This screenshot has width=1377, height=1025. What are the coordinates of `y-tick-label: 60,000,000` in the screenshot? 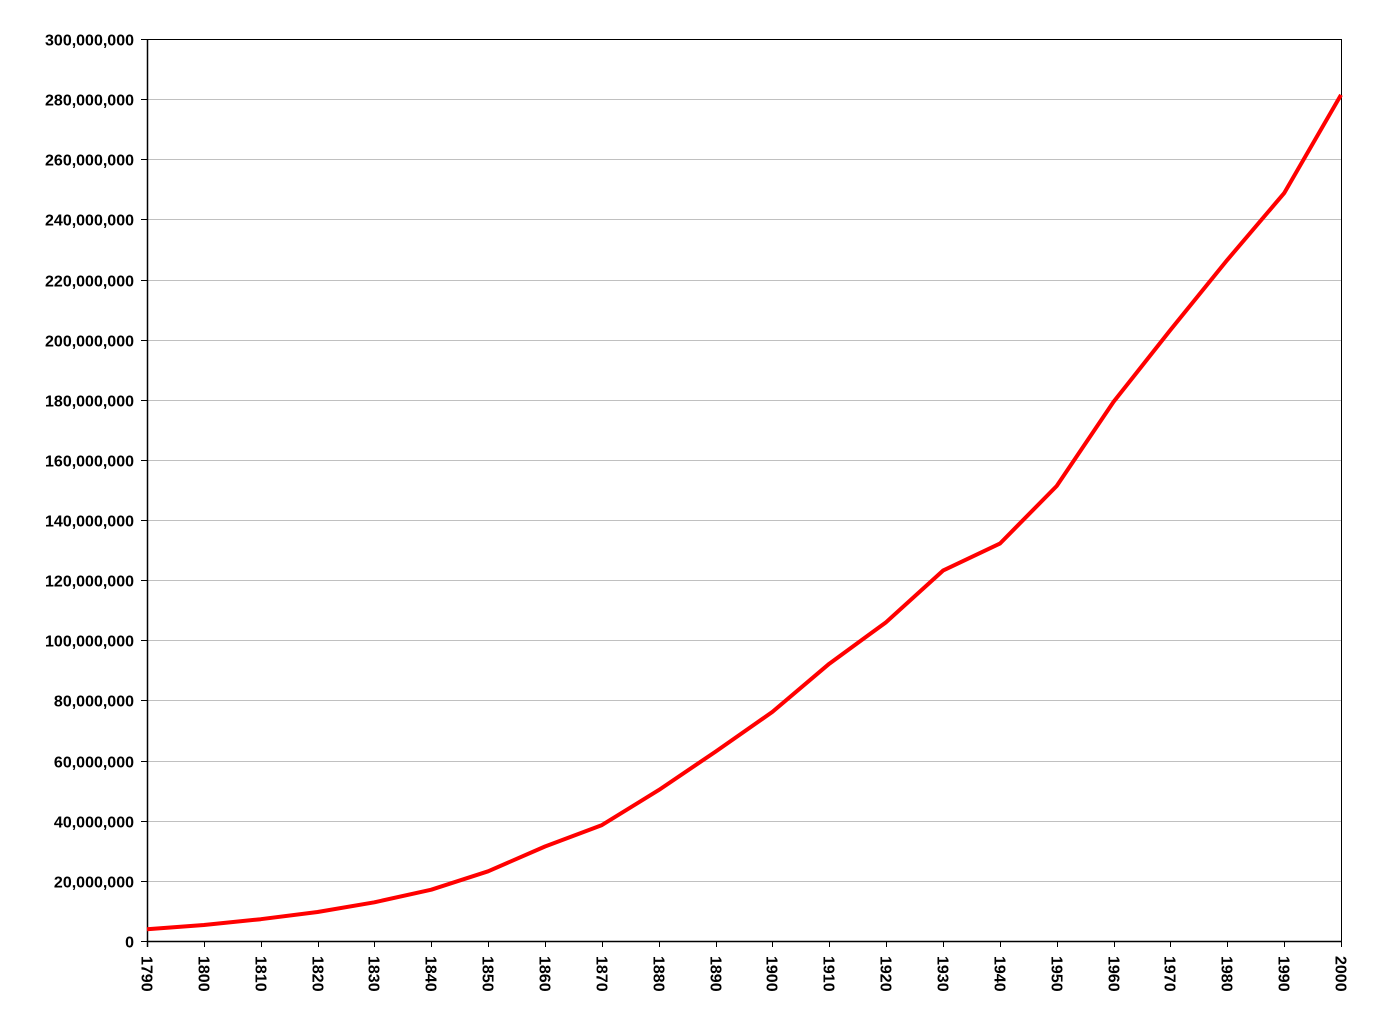 It's located at (94, 763).